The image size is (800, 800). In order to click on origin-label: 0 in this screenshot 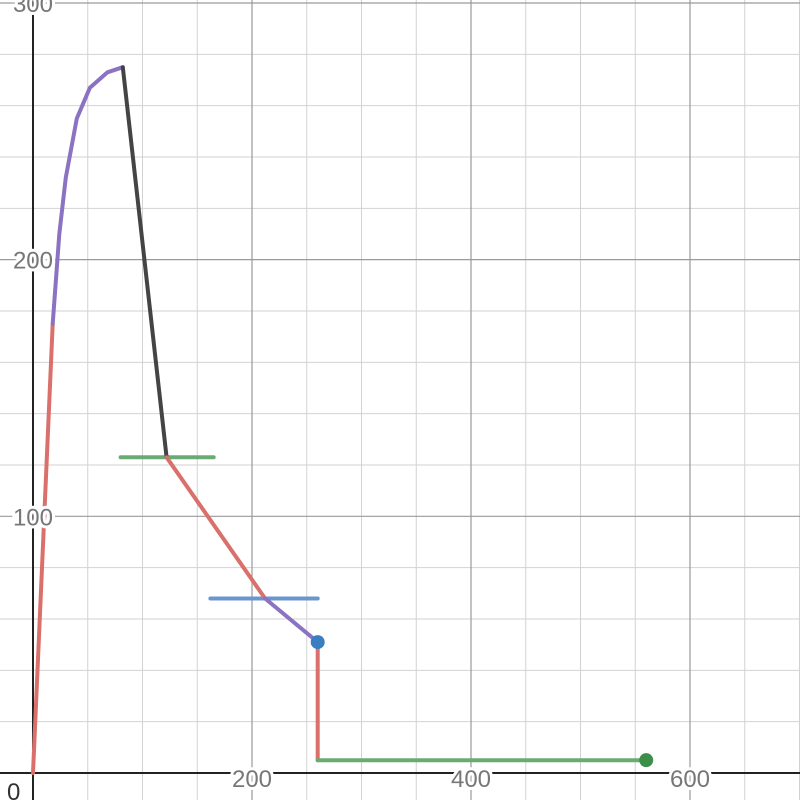, I will do `click(13, 789)`.